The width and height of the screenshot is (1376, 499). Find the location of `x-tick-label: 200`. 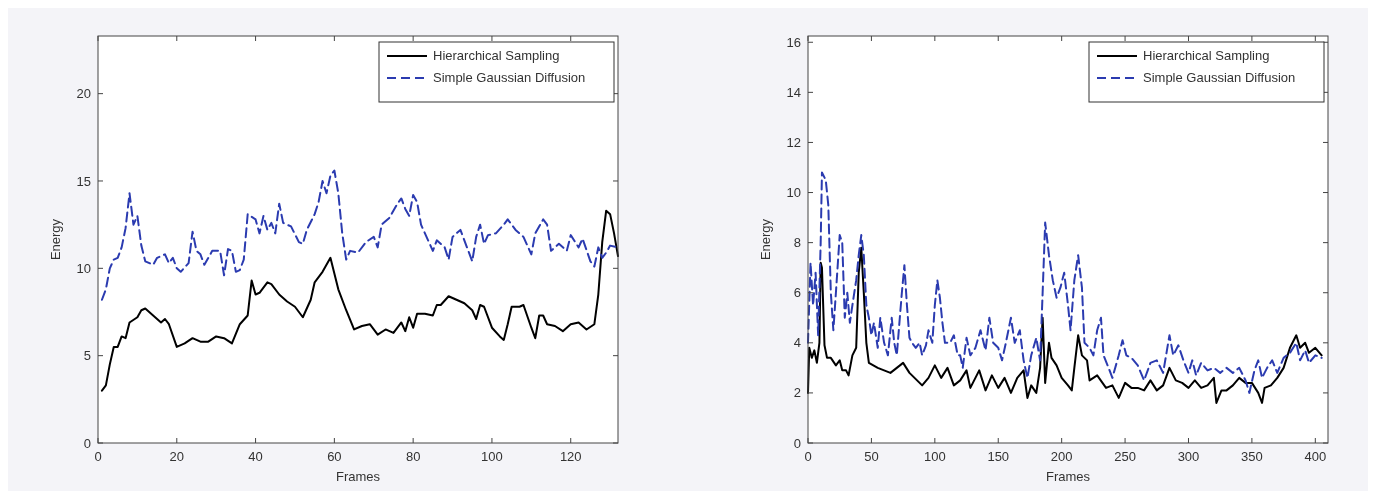

x-tick-label: 200 is located at coordinates (1061, 456).